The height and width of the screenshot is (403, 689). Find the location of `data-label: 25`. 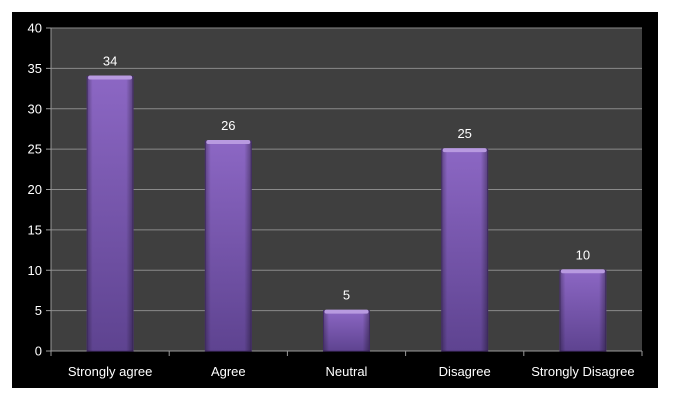

data-label: 25 is located at coordinates (464, 133).